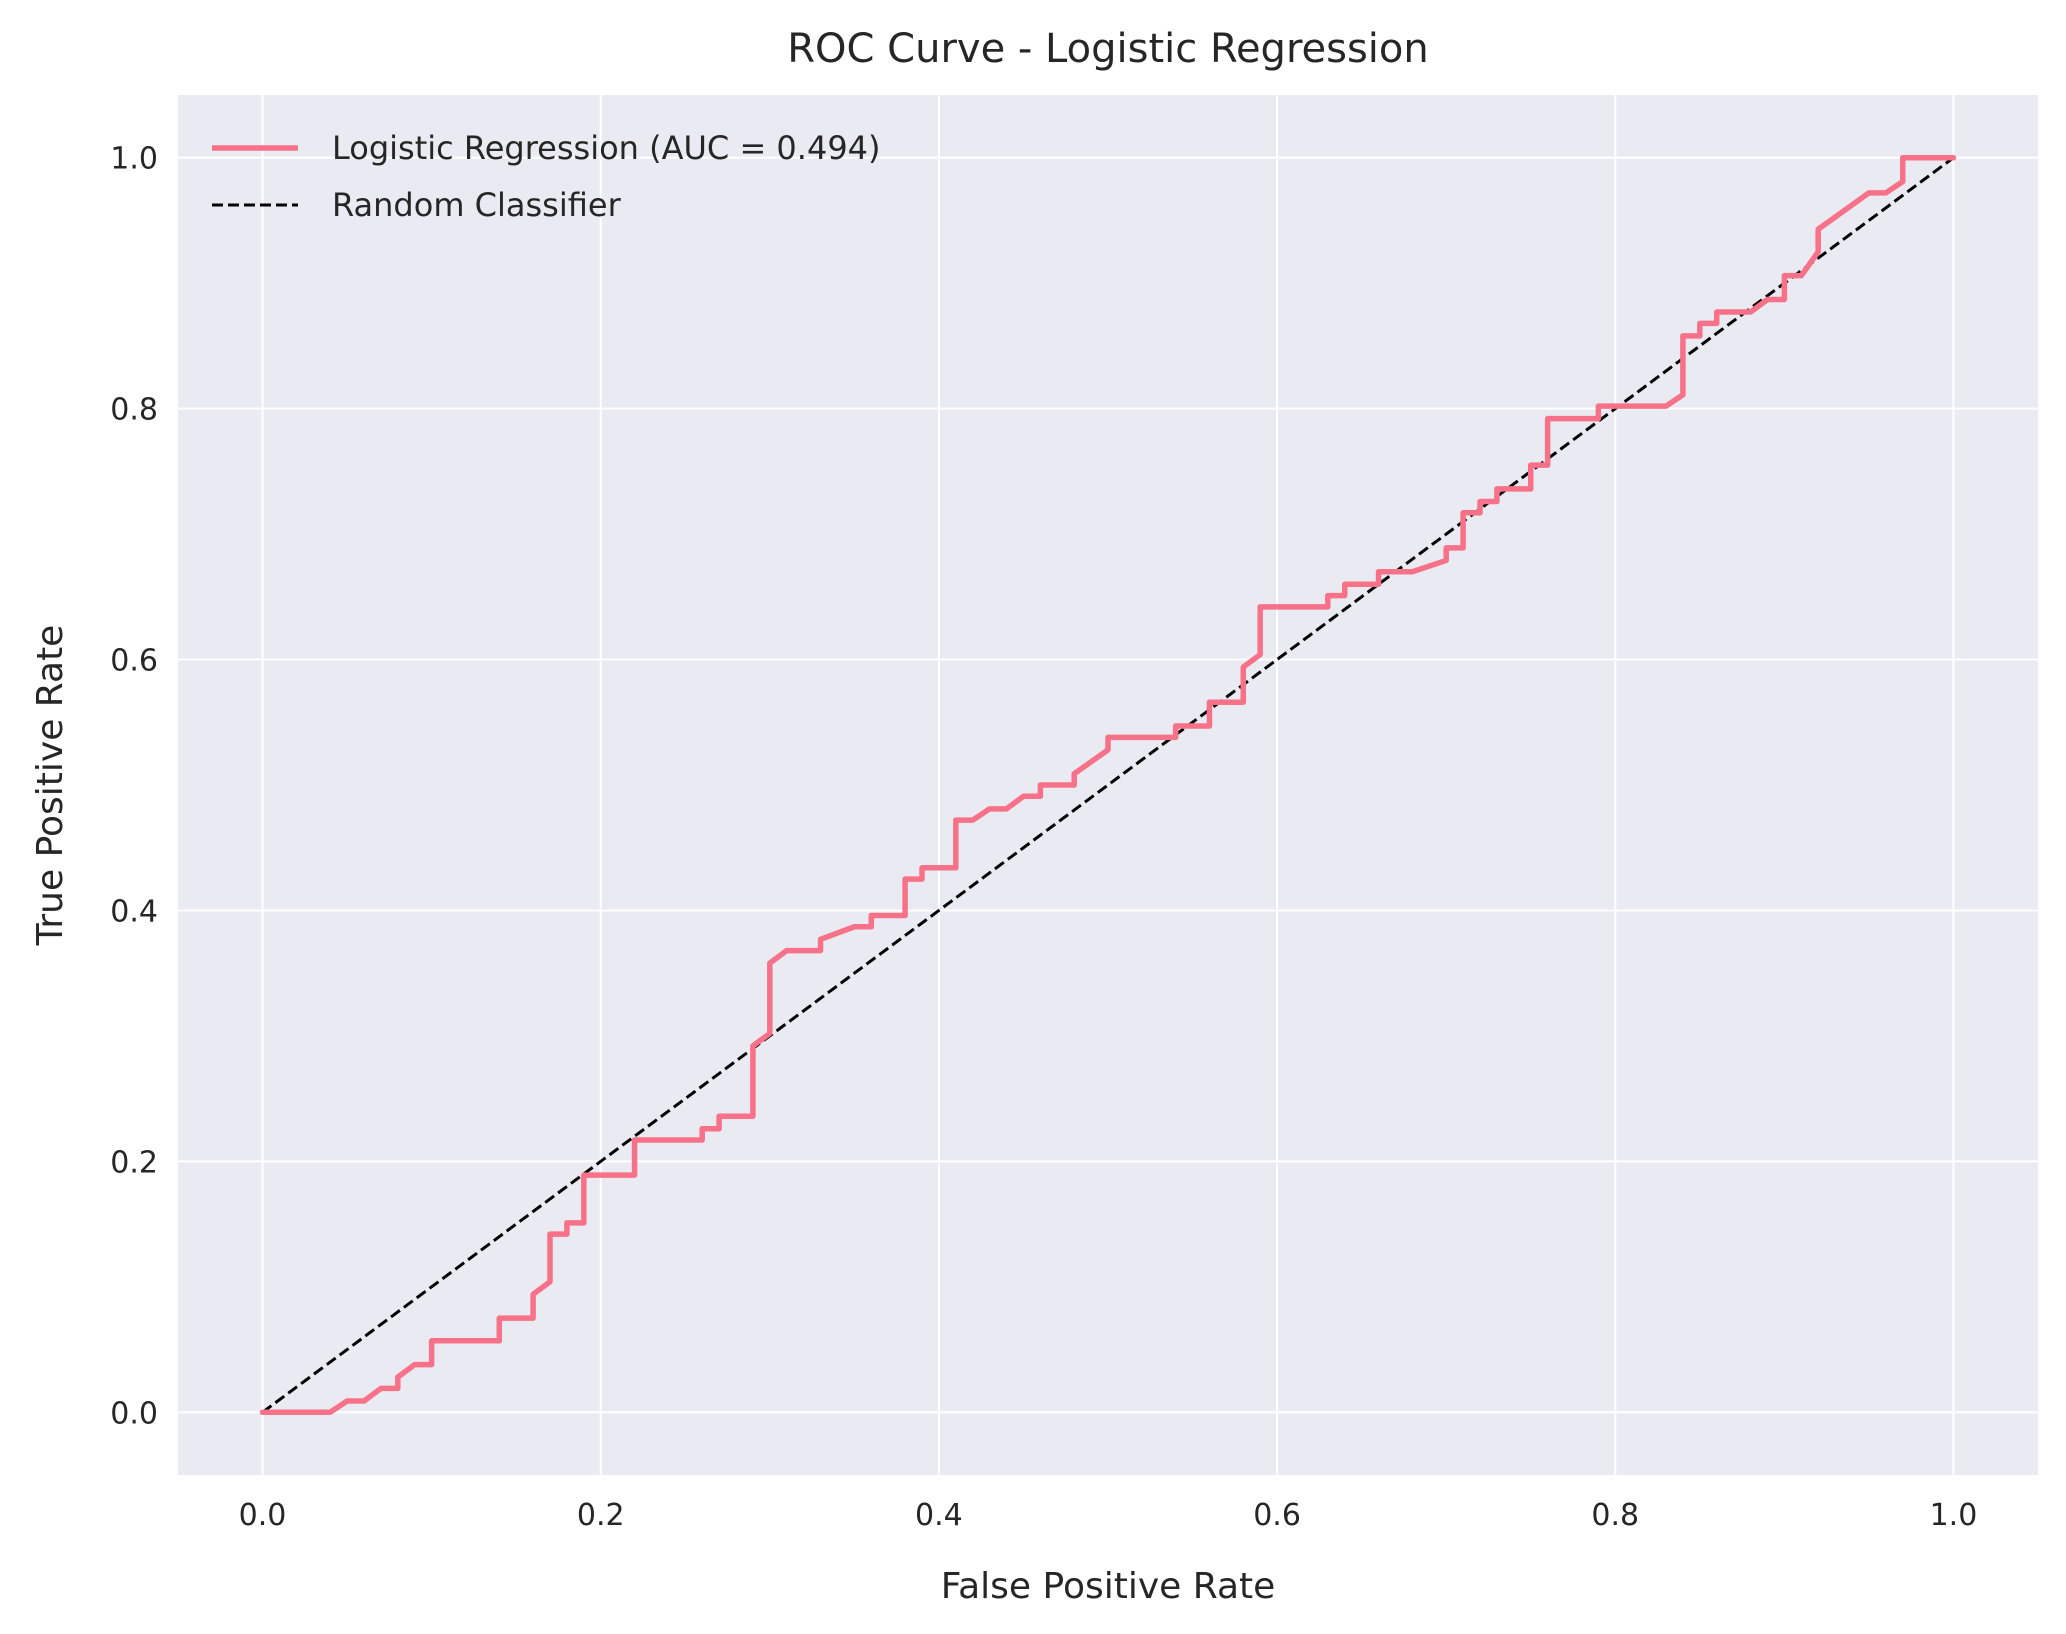 Image resolution: width=2066 pixels, height=1634 pixels. I want to click on y-tick-label: 0.4, so click(134, 911).